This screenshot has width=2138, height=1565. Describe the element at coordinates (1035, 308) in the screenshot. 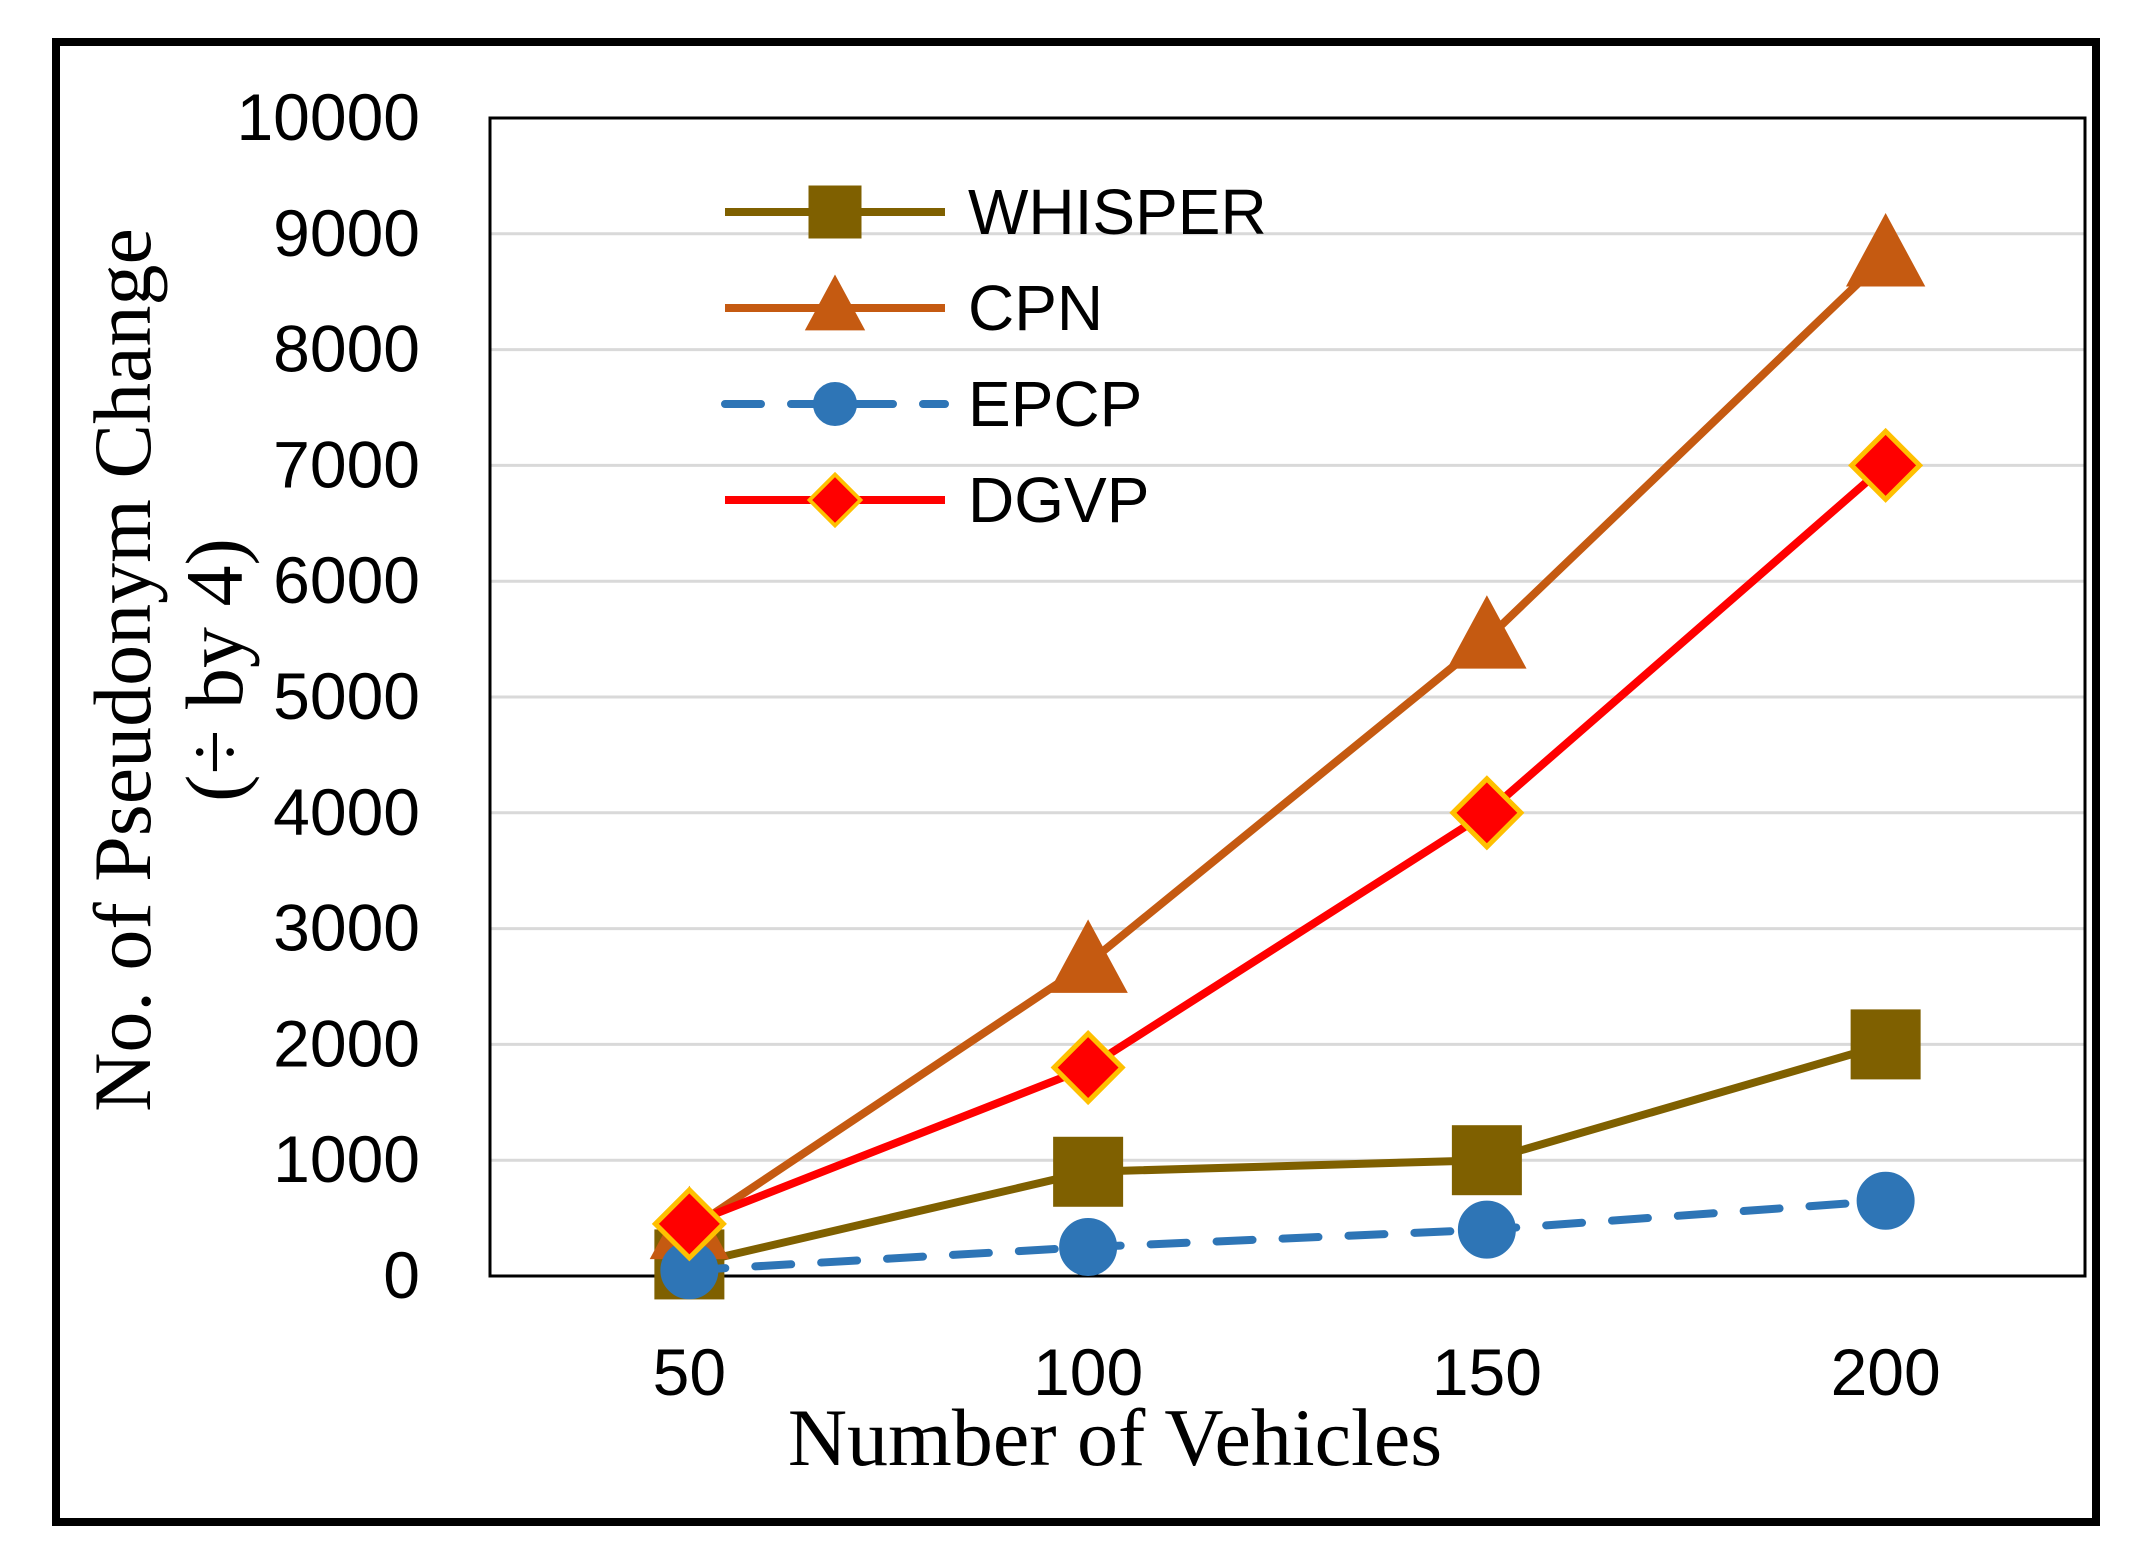

I see `legend-label-cpn: CPN` at that location.